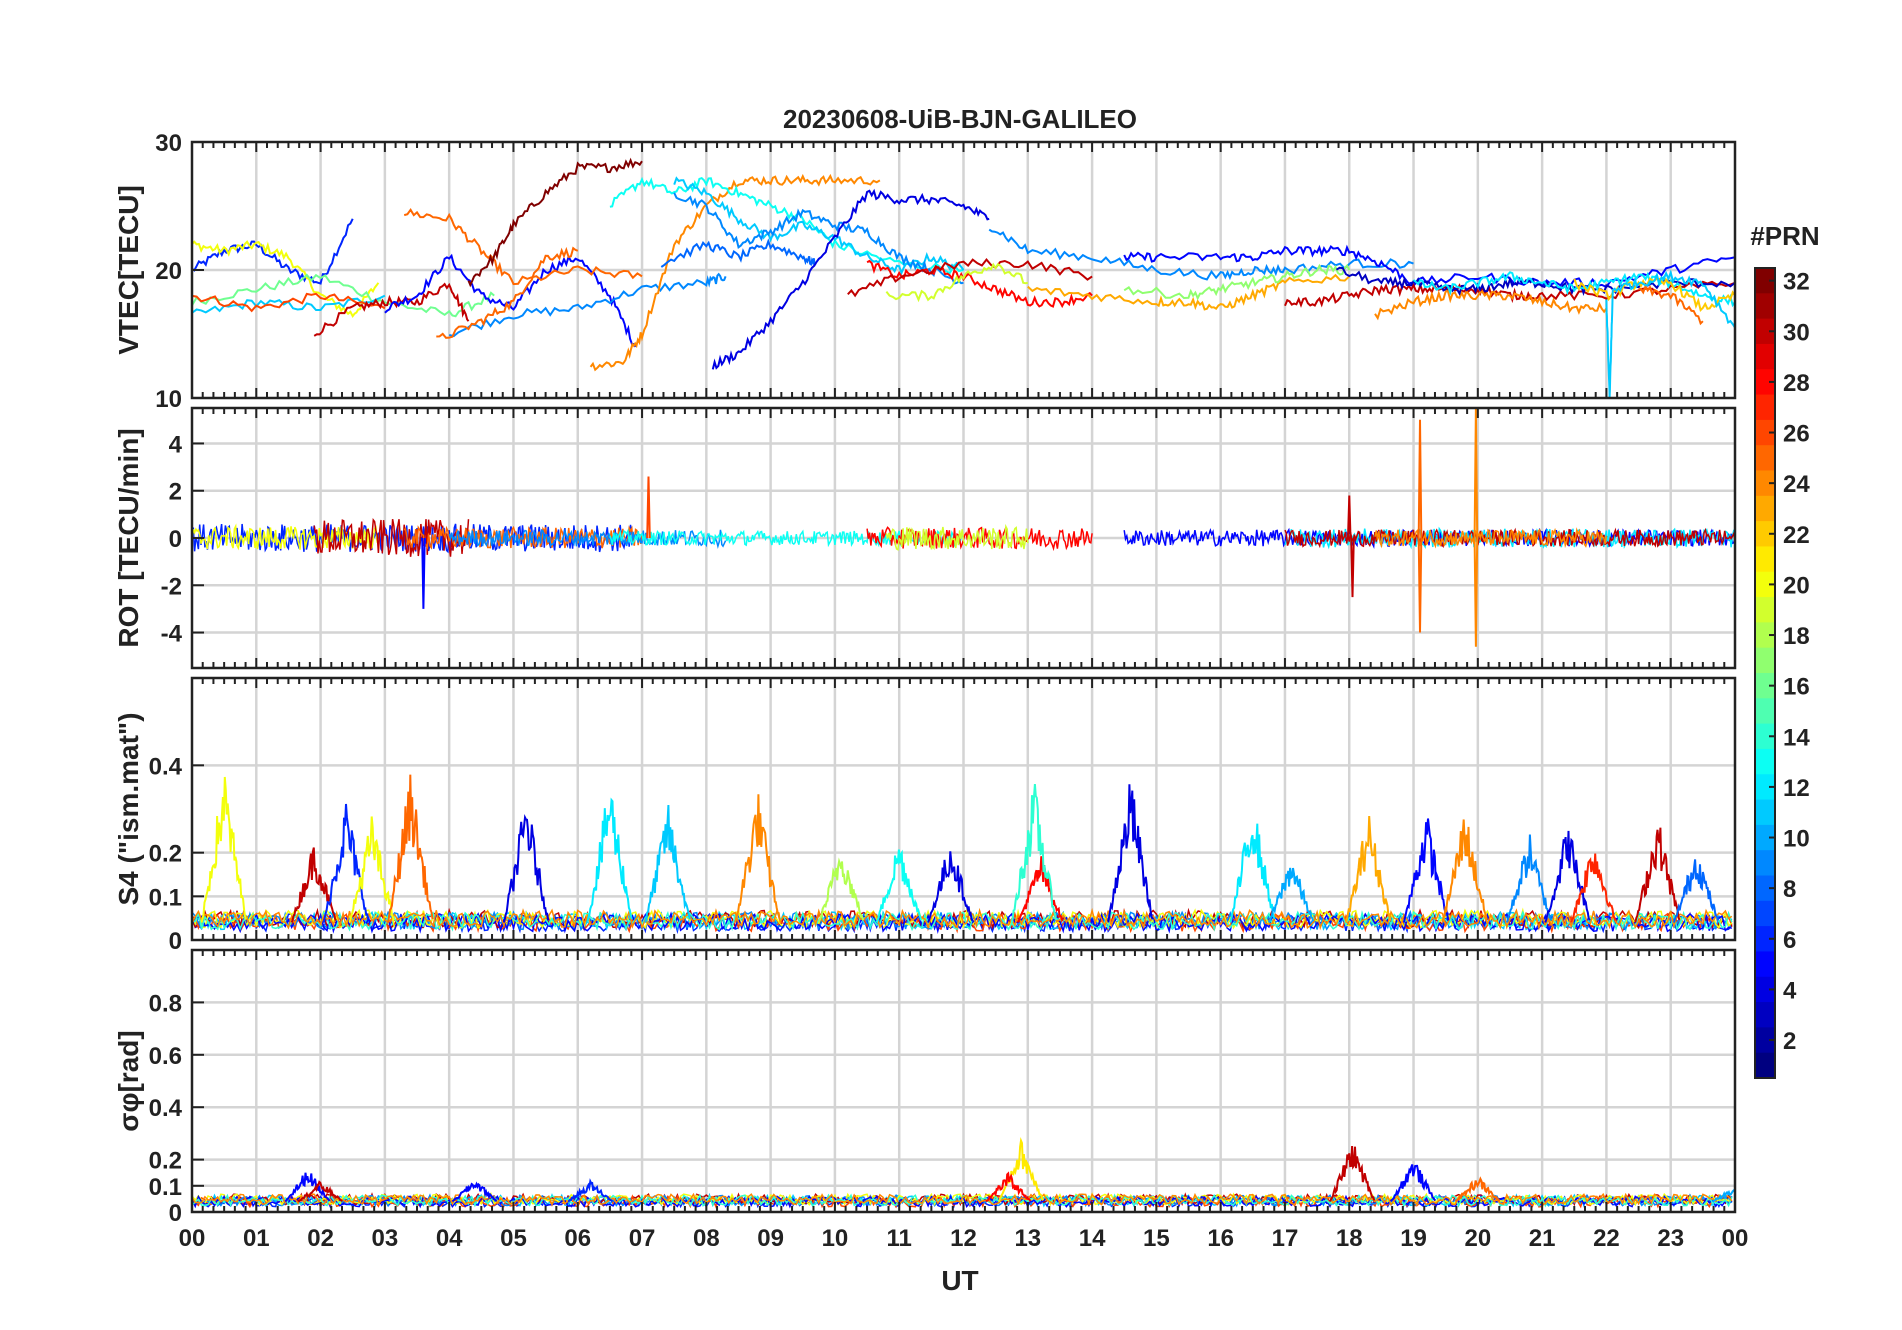 This screenshot has height=1330, width=1902. Describe the element at coordinates (168, 399) in the screenshot. I see `y-tick-label: 10` at that location.